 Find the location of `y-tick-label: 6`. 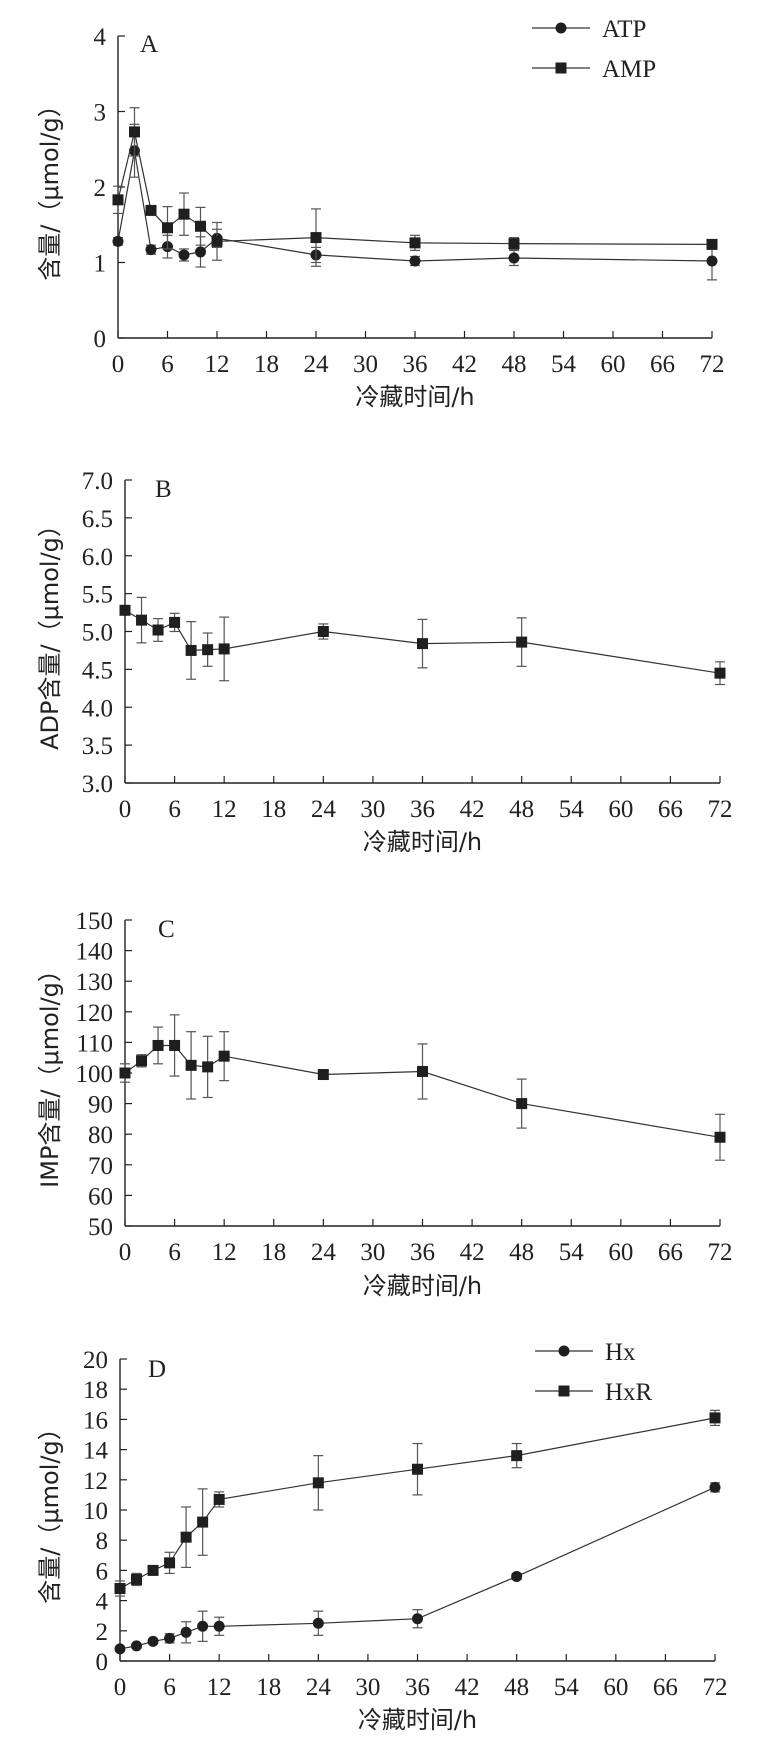

y-tick-label: 6 is located at coordinates (102, 1571).